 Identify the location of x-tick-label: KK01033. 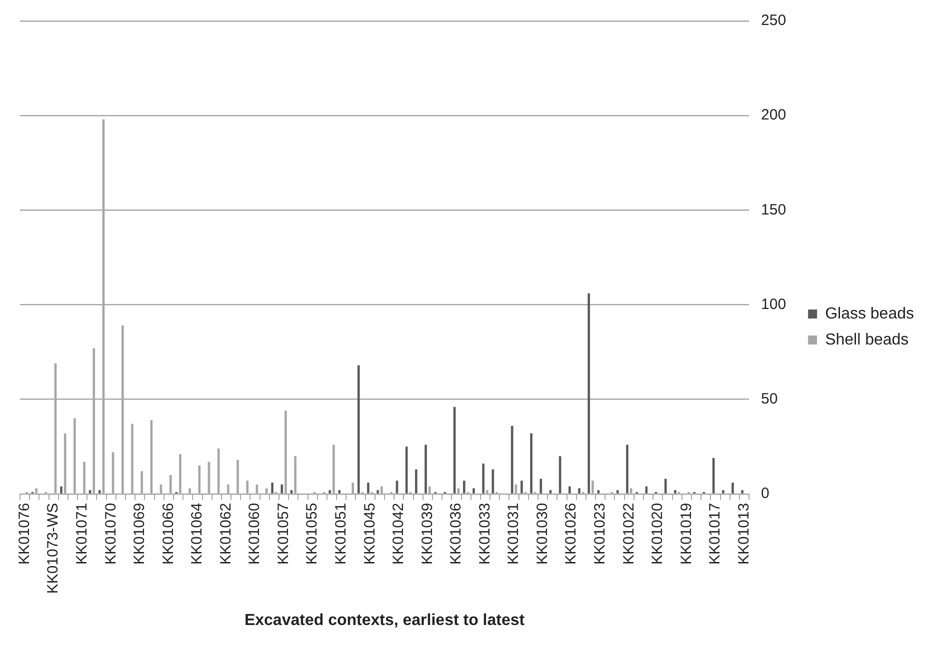
(485, 533).